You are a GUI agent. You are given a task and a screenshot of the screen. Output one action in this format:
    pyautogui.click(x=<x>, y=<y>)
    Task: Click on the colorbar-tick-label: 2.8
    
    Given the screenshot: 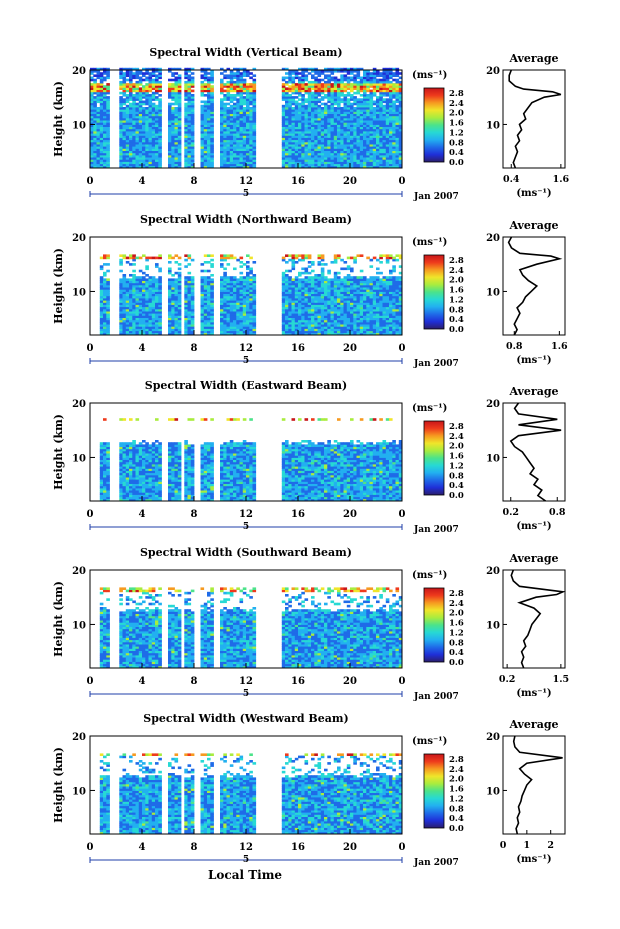 What is the action you would take?
    pyautogui.click(x=456, y=94)
    